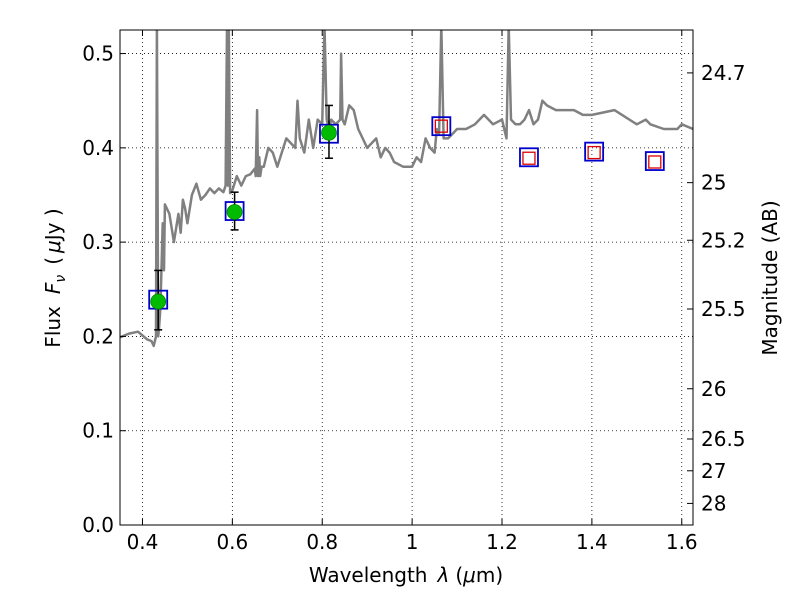 Image resolution: width=800 pixels, height=600 pixels. What do you see at coordinates (98, 431) in the screenshot?
I see `y-tick-label: 0.1` at bounding box center [98, 431].